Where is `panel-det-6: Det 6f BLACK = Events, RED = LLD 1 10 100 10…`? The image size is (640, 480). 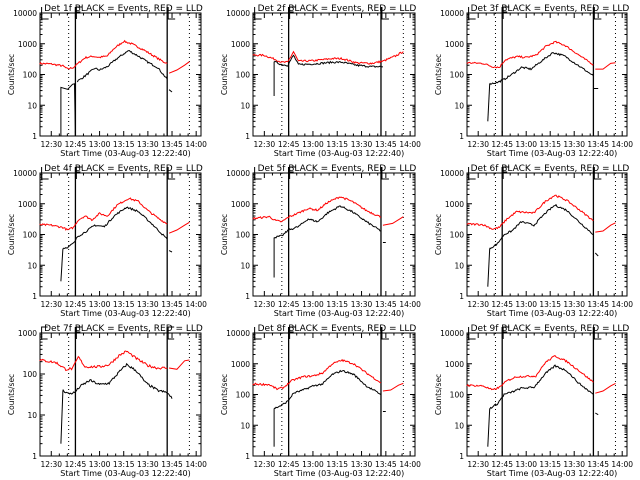
panel-det-6: Det 6f BLACK = Events, RED = LLD 1 10 100 10… is located at coordinates (533, 241).